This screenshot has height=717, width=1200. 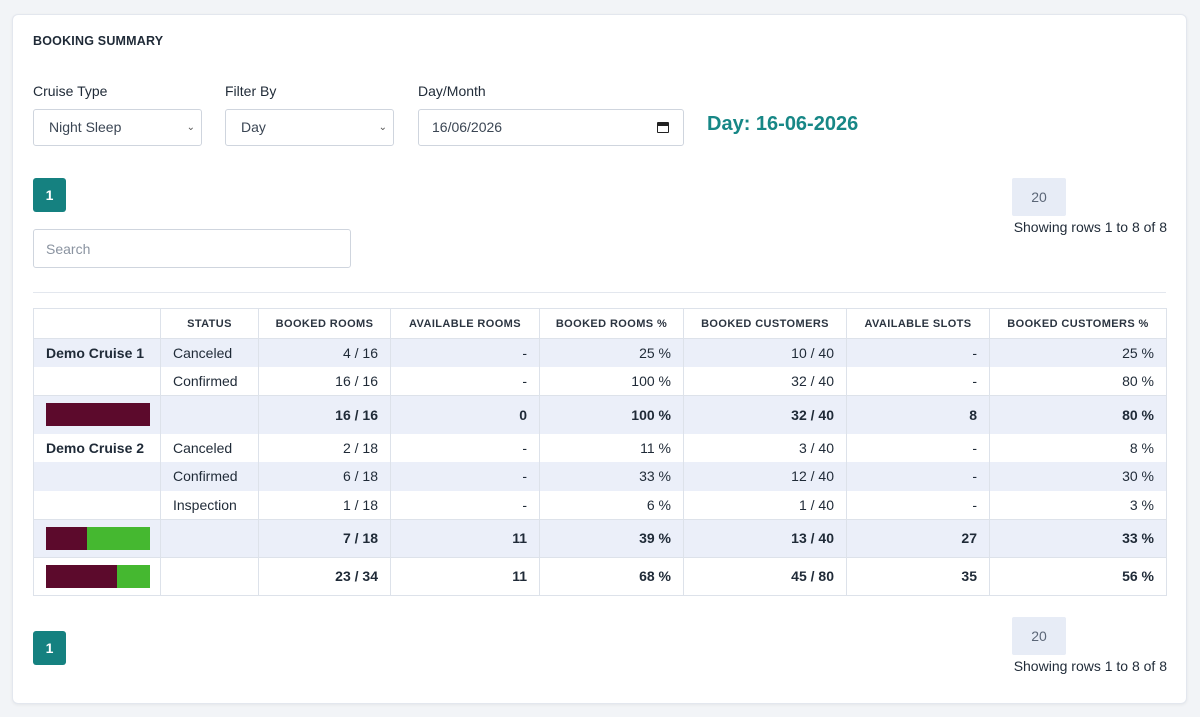 I want to click on booked-customers-pct-cell: 56 %, so click(x=1078, y=576).